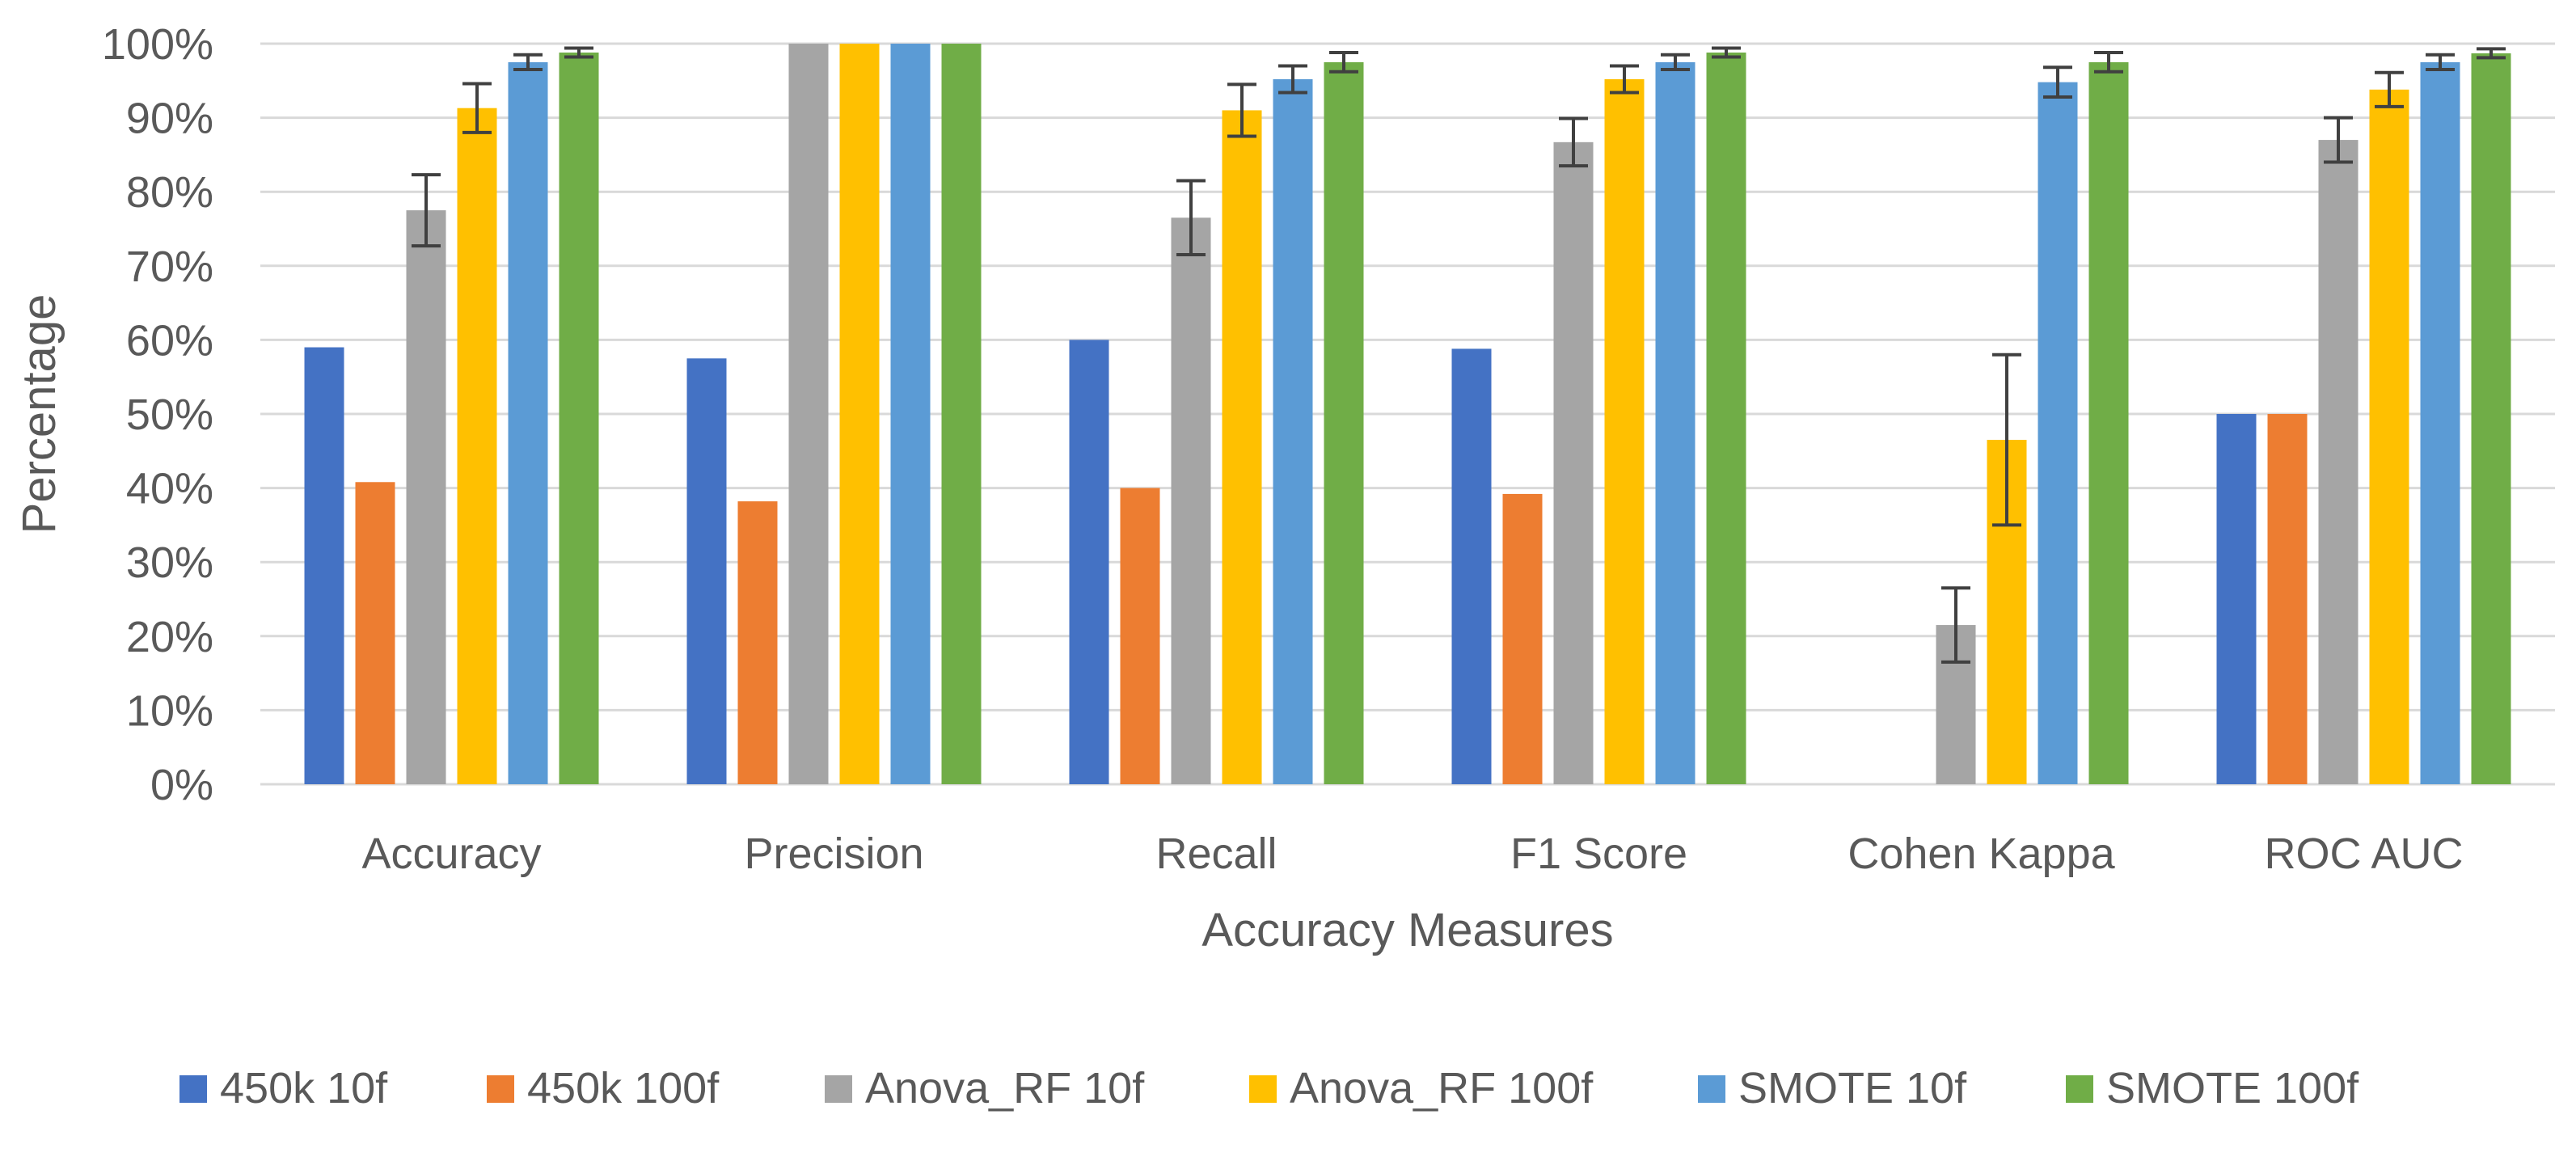 This screenshot has height=1161, width=2576. I want to click on bar-450k-10f-recall, so click(1089, 562).